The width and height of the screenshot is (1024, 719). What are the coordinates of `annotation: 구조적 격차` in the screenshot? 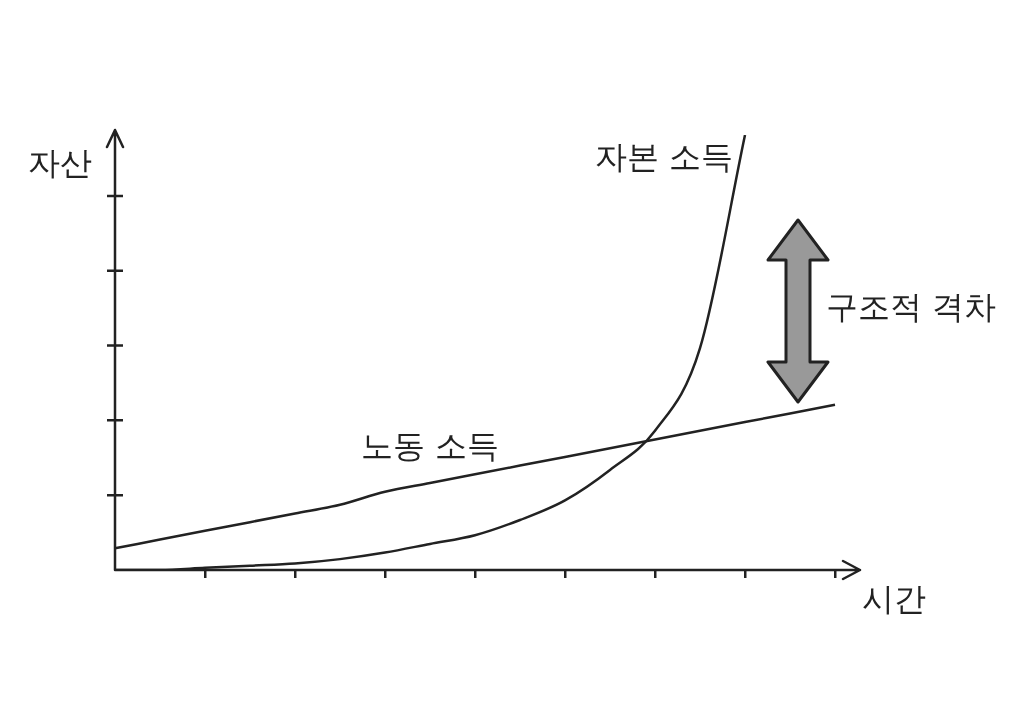 It's located at (911, 307).